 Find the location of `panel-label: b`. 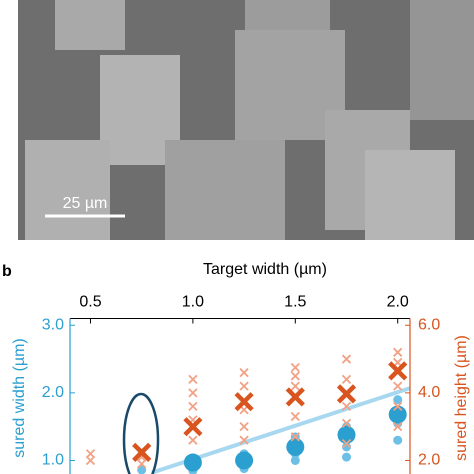

panel-label: b is located at coordinates (7, 271).